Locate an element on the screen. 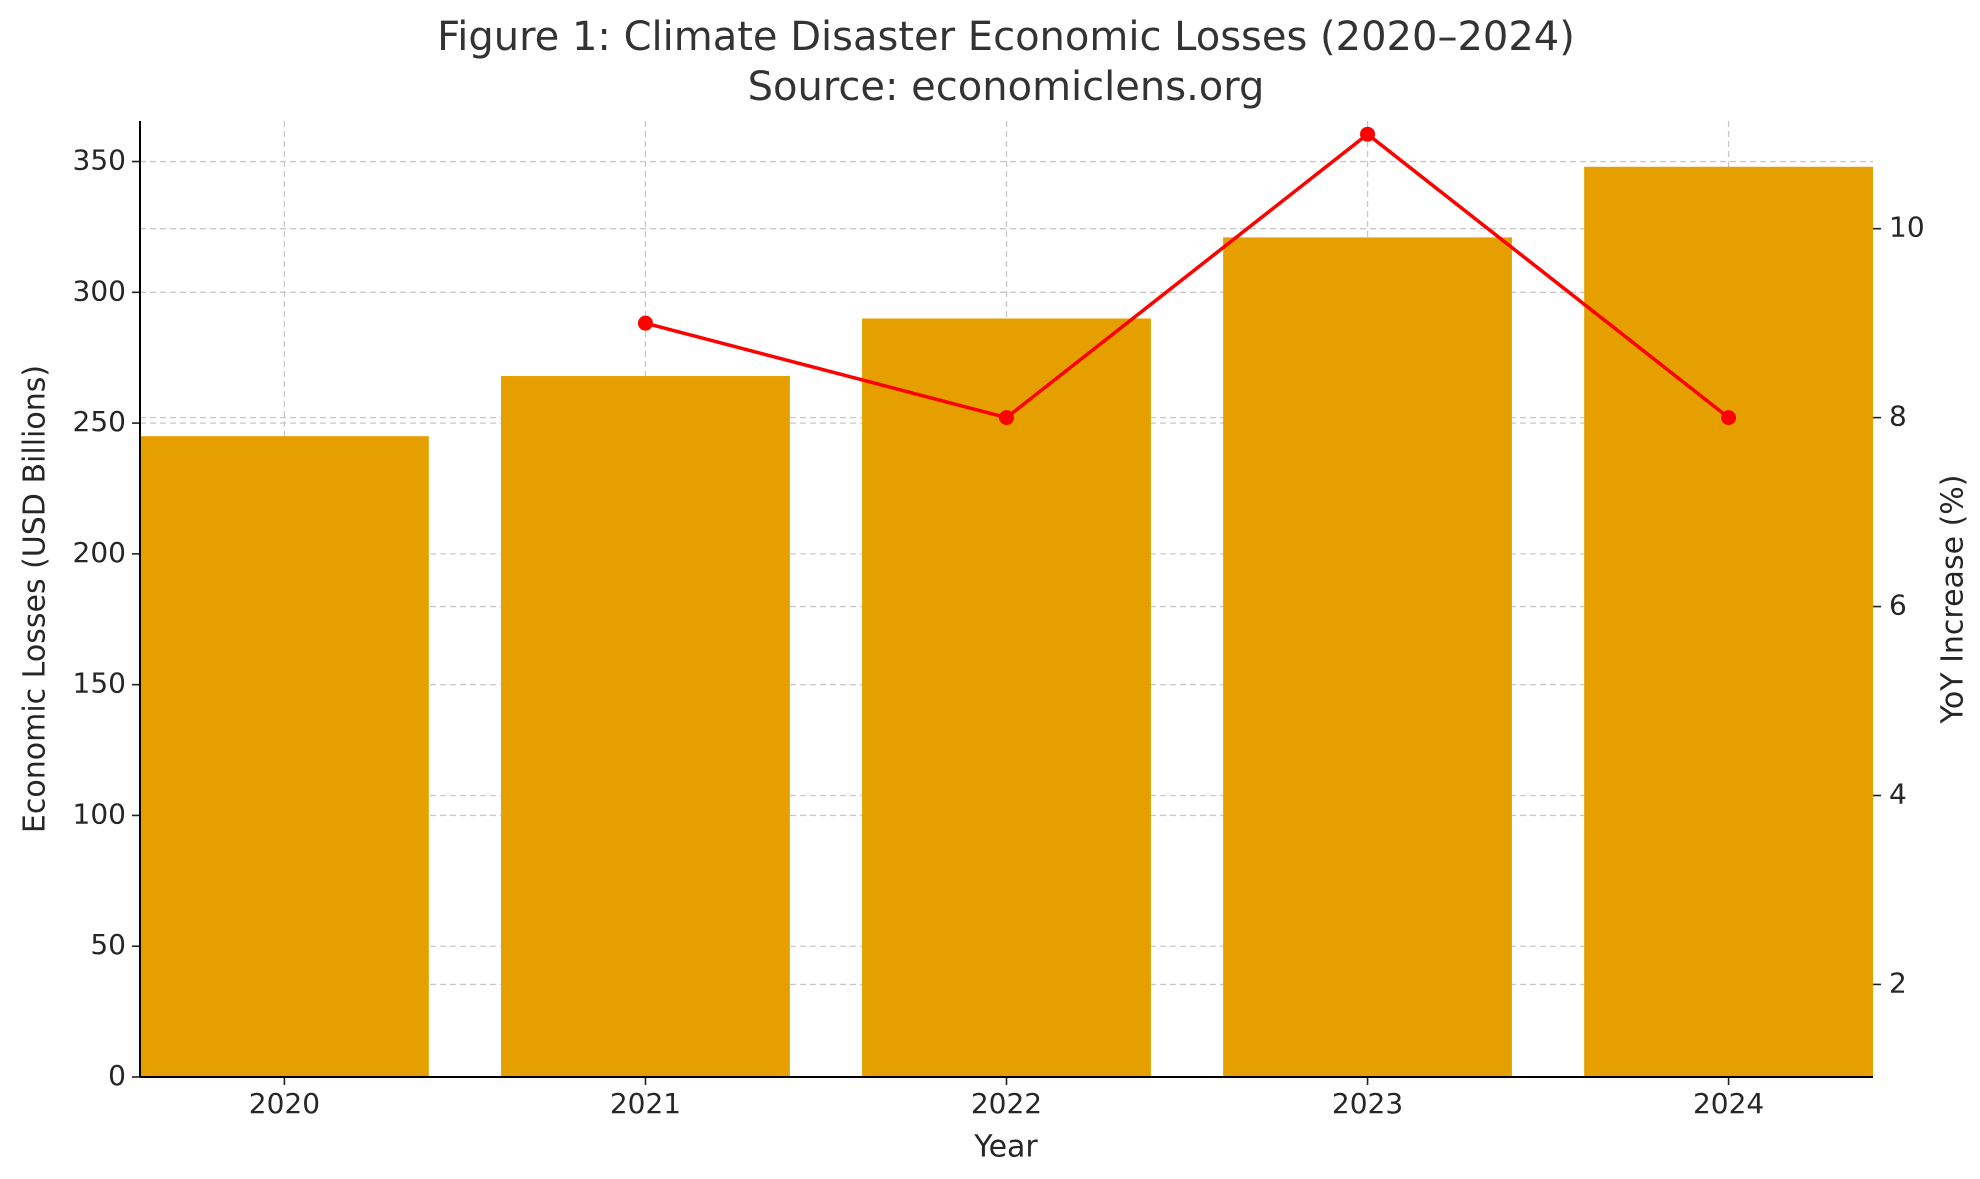 Image resolution: width=1980 pixels, height=1179 pixels. y2-axis-label: YoY Increase (%) is located at coordinates (1953, 600).